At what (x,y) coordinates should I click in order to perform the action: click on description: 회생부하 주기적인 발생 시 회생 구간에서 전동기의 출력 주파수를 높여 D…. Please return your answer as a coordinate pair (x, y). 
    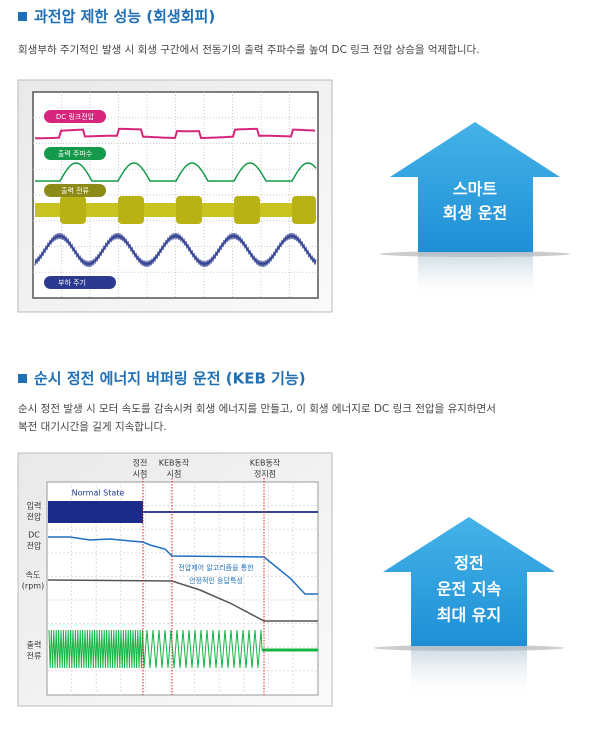
    Looking at the image, I should click on (249, 49).